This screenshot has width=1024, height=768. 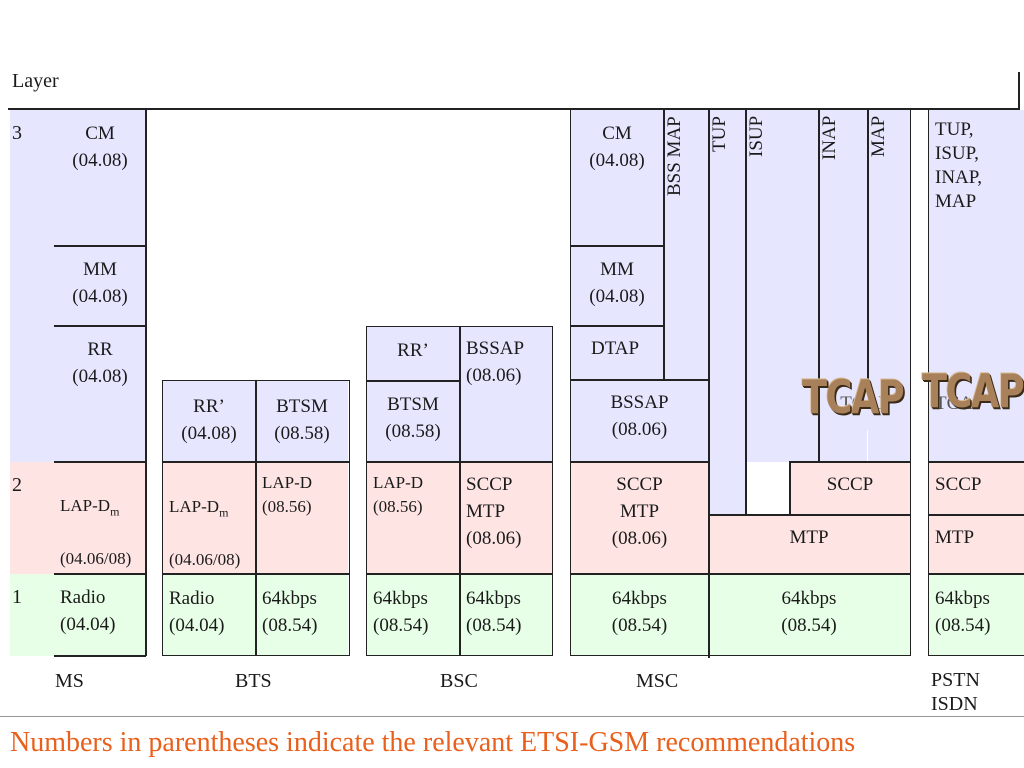 What do you see at coordinates (100, 286) in the screenshot?
I see `ms-mm: MM (04.08)` at bounding box center [100, 286].